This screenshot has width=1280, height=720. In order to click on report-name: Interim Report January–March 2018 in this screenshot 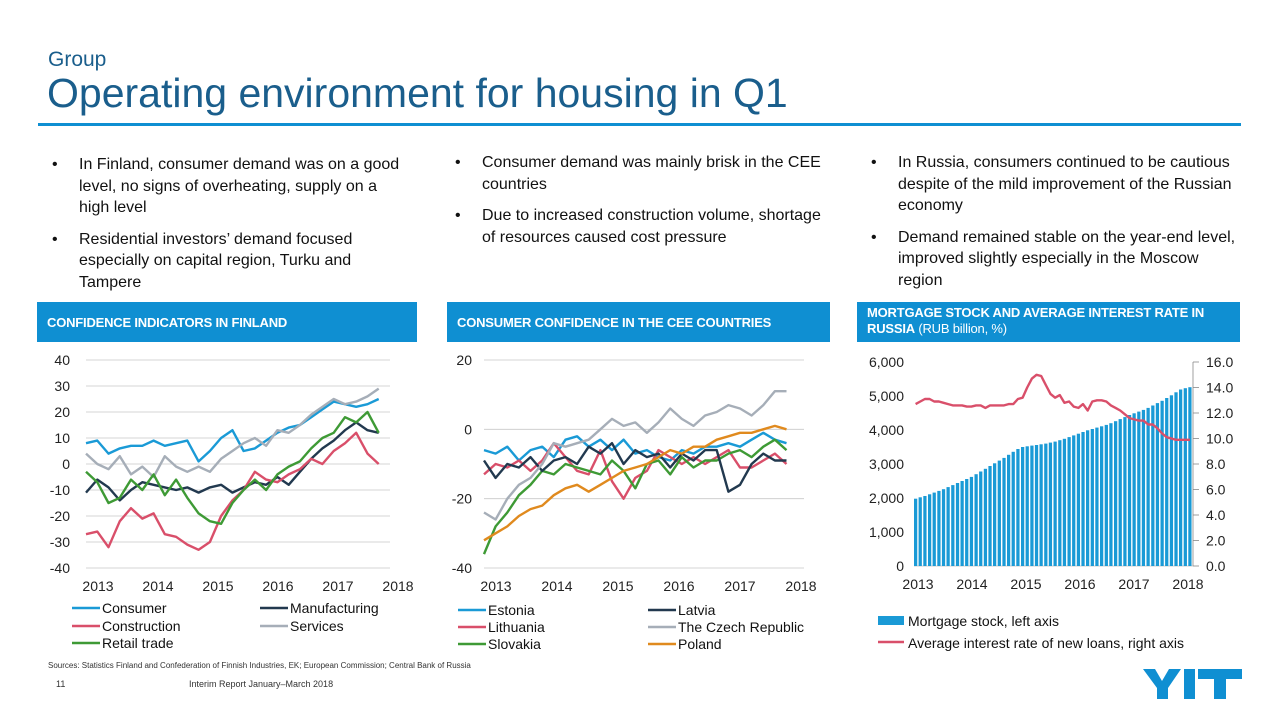, I will do `click(261, 684)`.